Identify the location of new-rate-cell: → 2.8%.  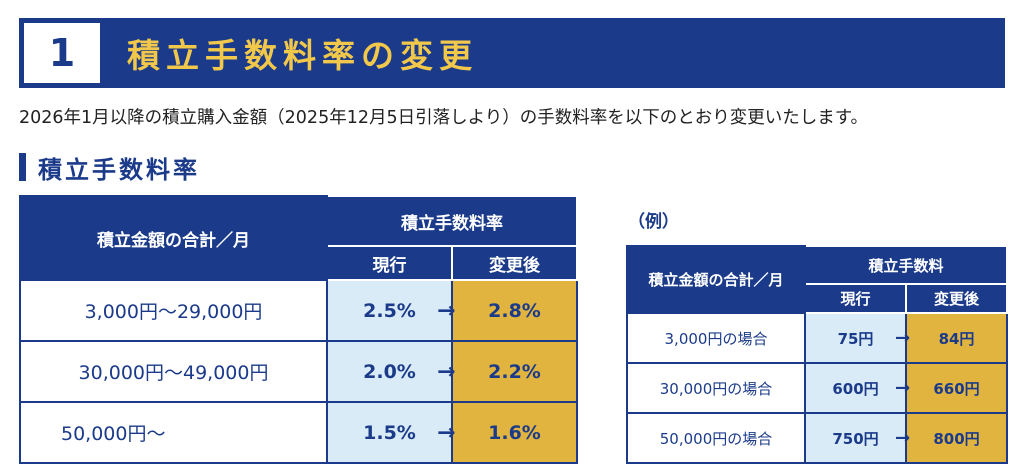
(507, 310).